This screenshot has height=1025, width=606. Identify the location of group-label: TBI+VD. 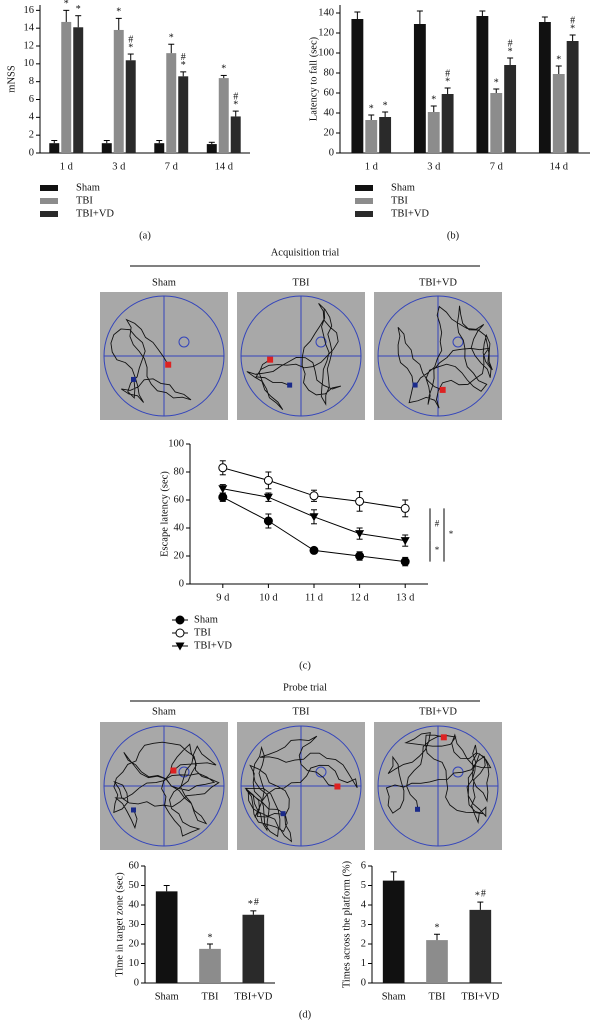
(438, 282).